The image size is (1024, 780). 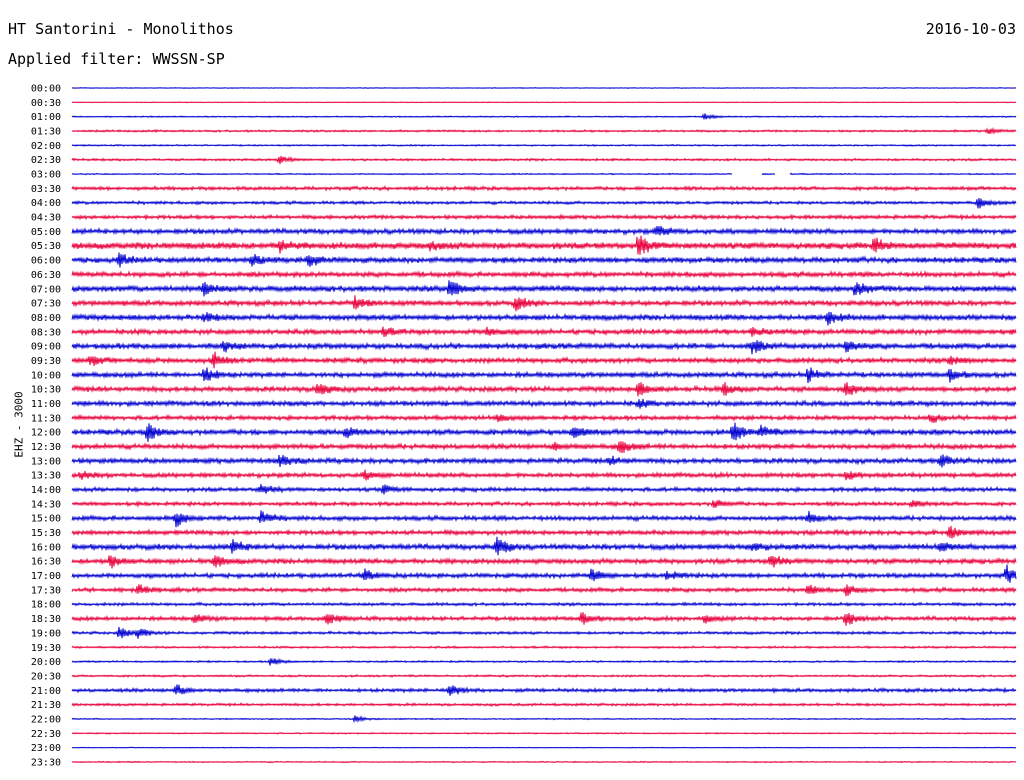 What do you see at coordinates (46, 576) in the screenshot?
I see `time-tick-label: 17:00` at bounding box center [46, 576].